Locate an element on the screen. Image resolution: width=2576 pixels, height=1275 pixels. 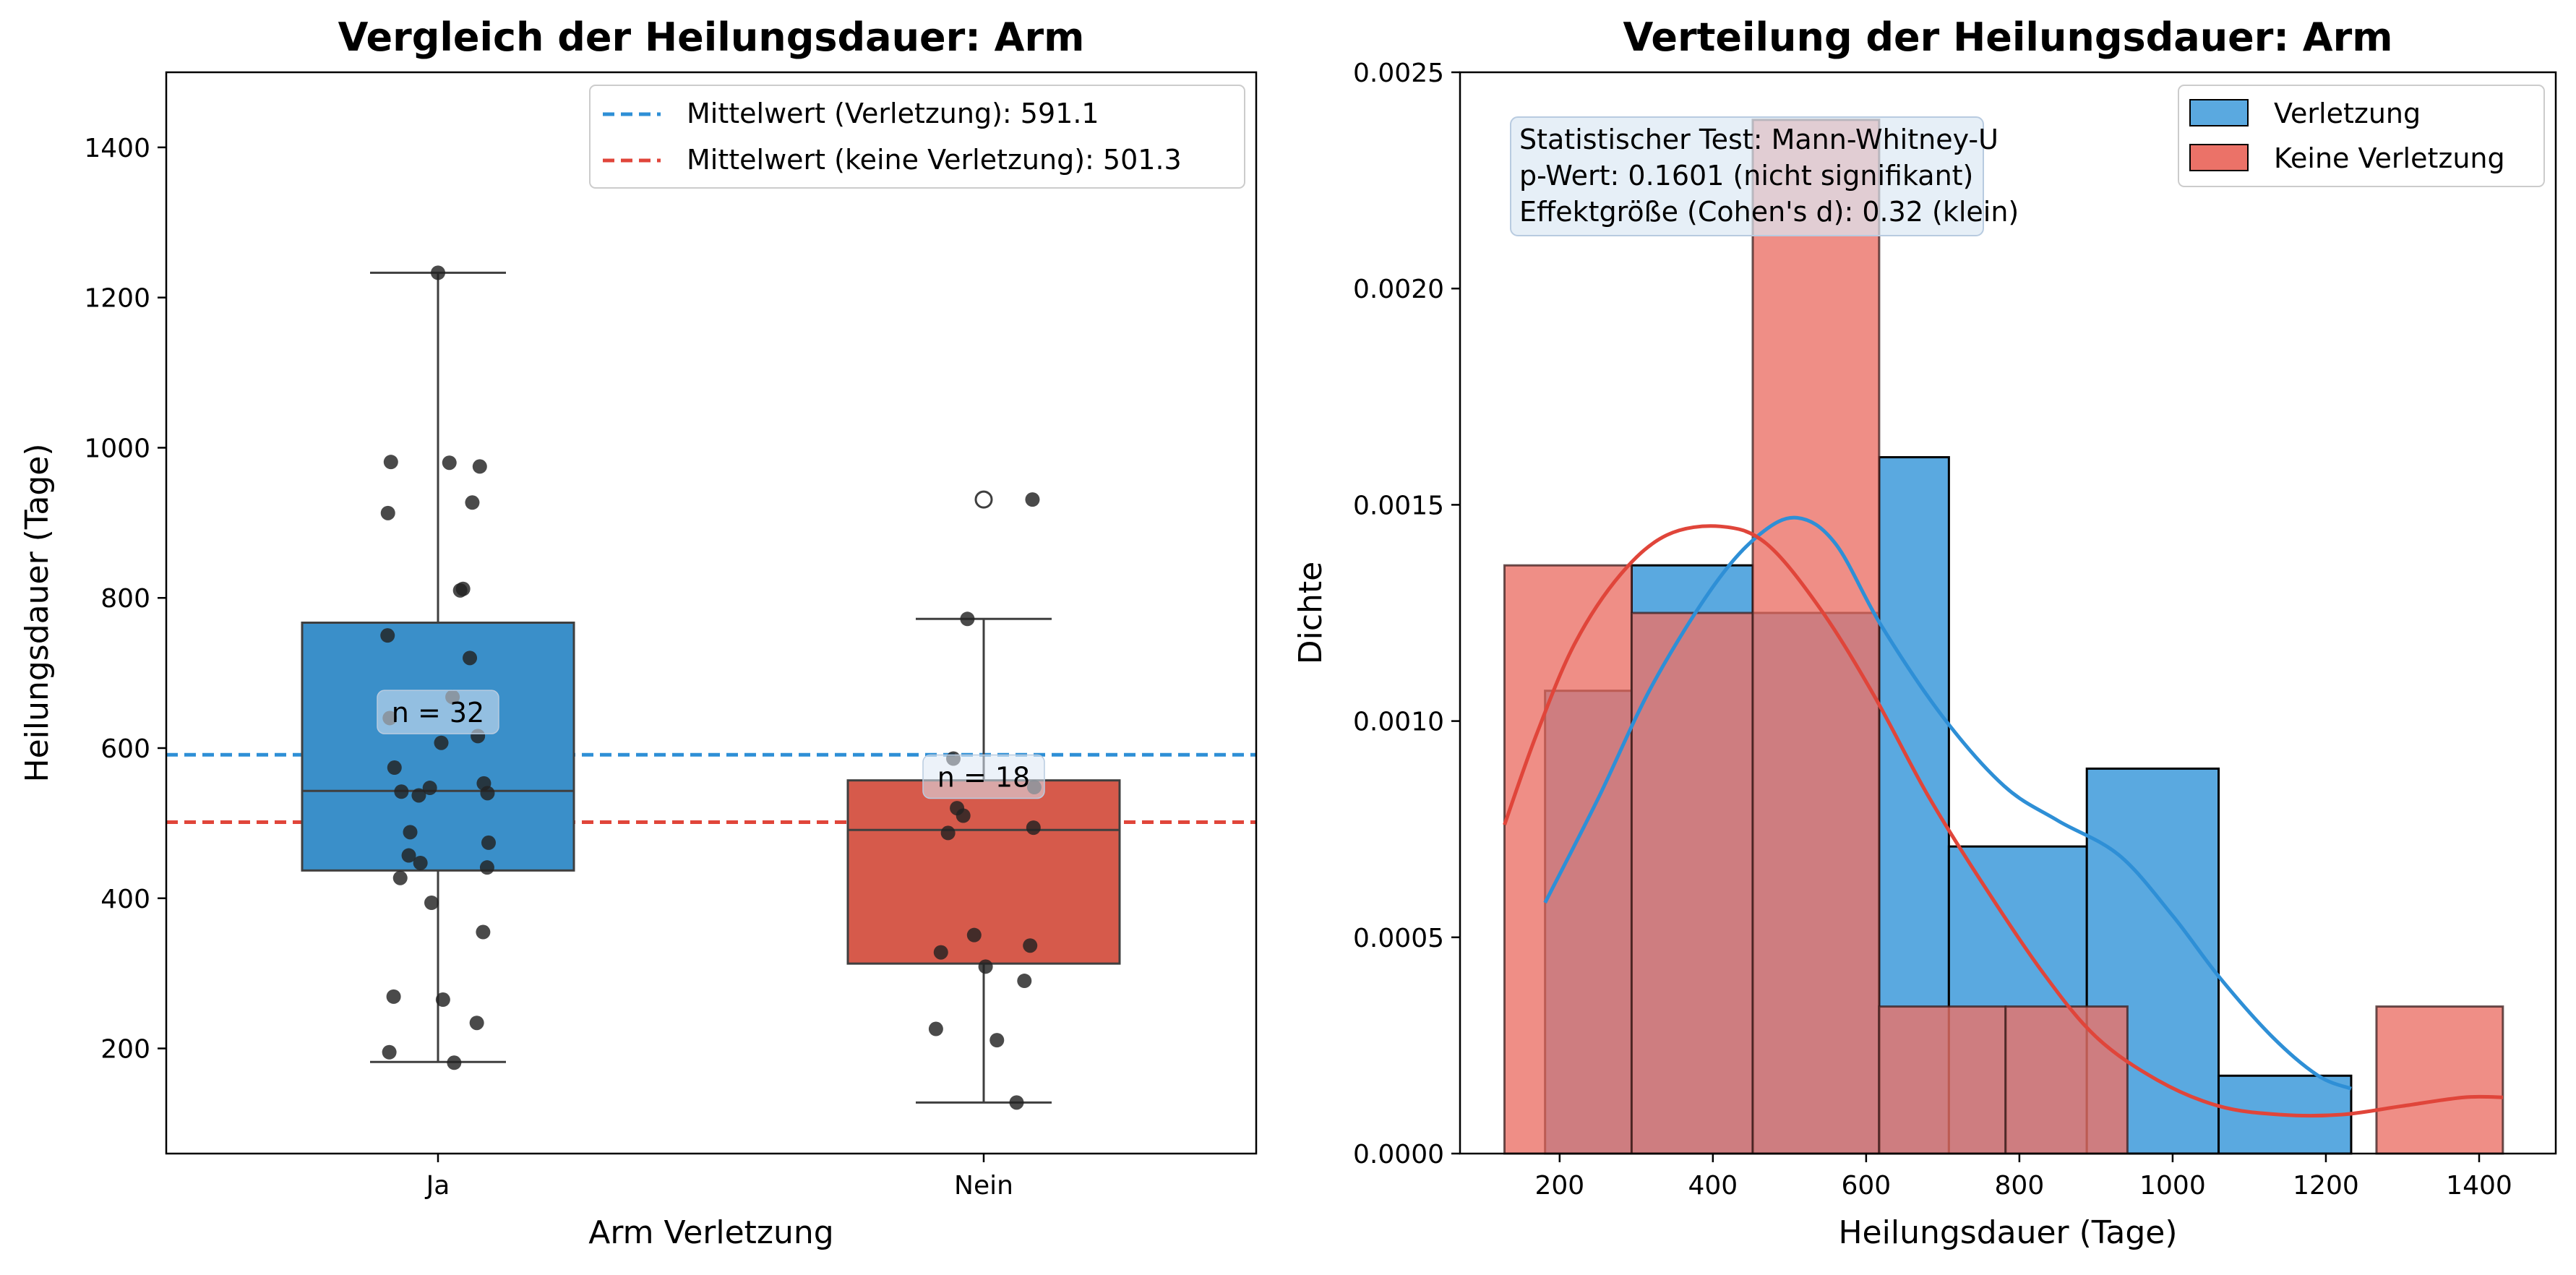
box-body-Nein is located at coordinates (984, 872).